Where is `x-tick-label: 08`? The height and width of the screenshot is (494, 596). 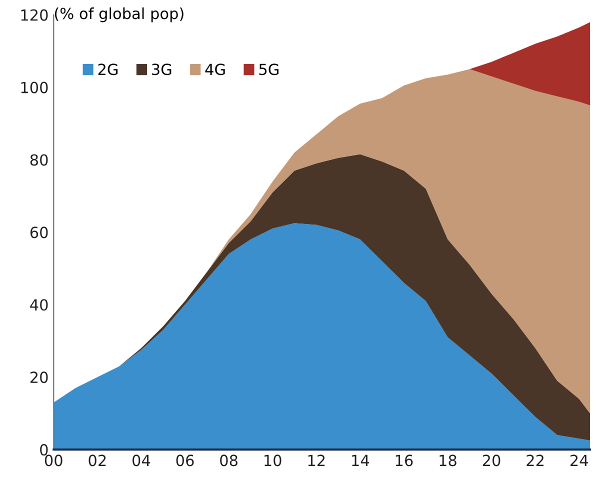
x-tick-label: 08 is located at coordinates (229, 460).